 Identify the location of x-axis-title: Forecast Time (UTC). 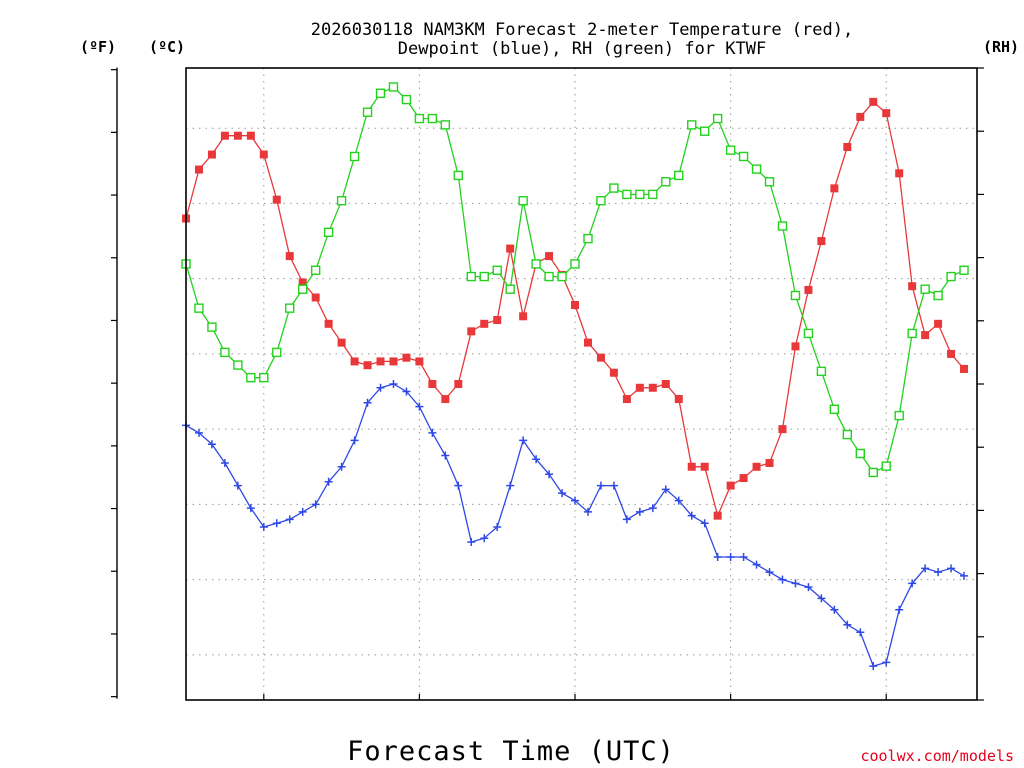
(511, 751).